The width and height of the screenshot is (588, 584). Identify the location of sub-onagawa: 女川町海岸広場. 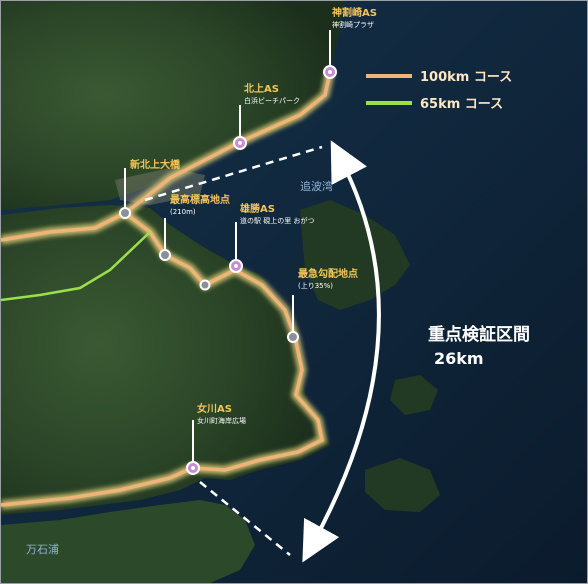
(221, 420).